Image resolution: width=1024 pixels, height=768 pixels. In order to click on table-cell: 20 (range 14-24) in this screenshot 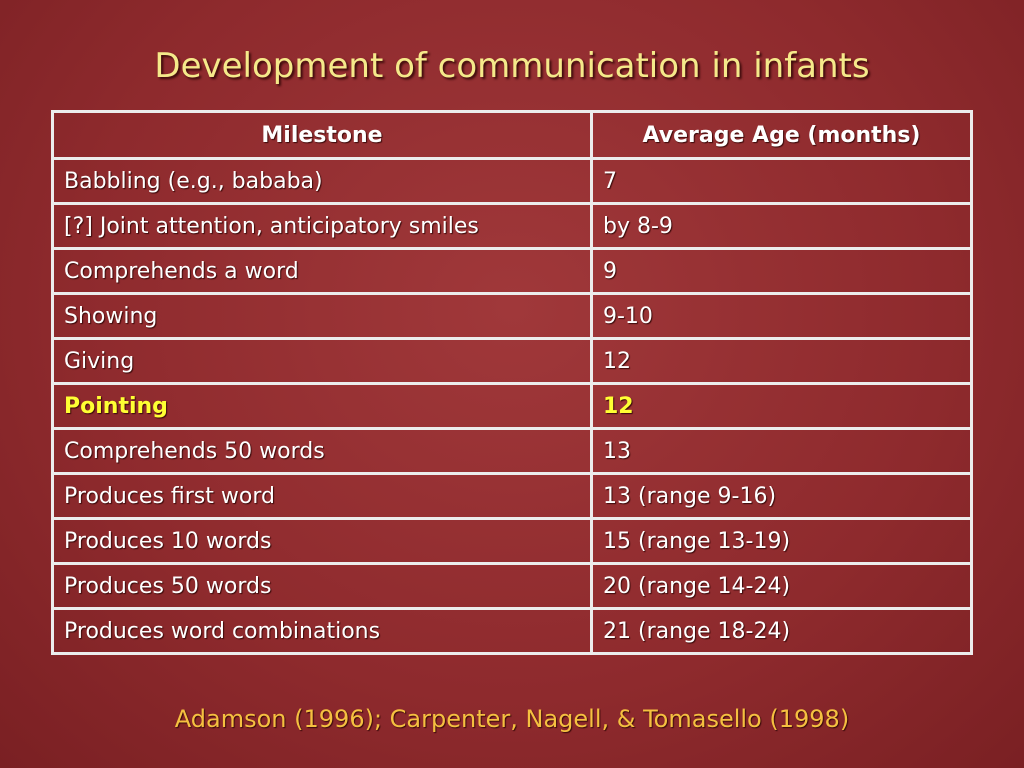, I will do `click(781, 586)`.